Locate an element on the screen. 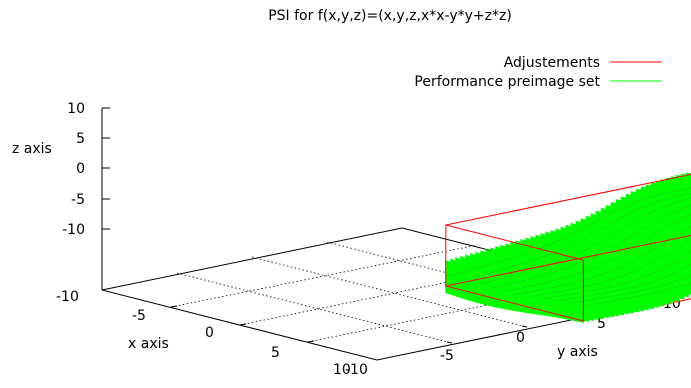 The image size is (691, 388). y-tick-label-0: 0 is located at coordinates (520, 338).